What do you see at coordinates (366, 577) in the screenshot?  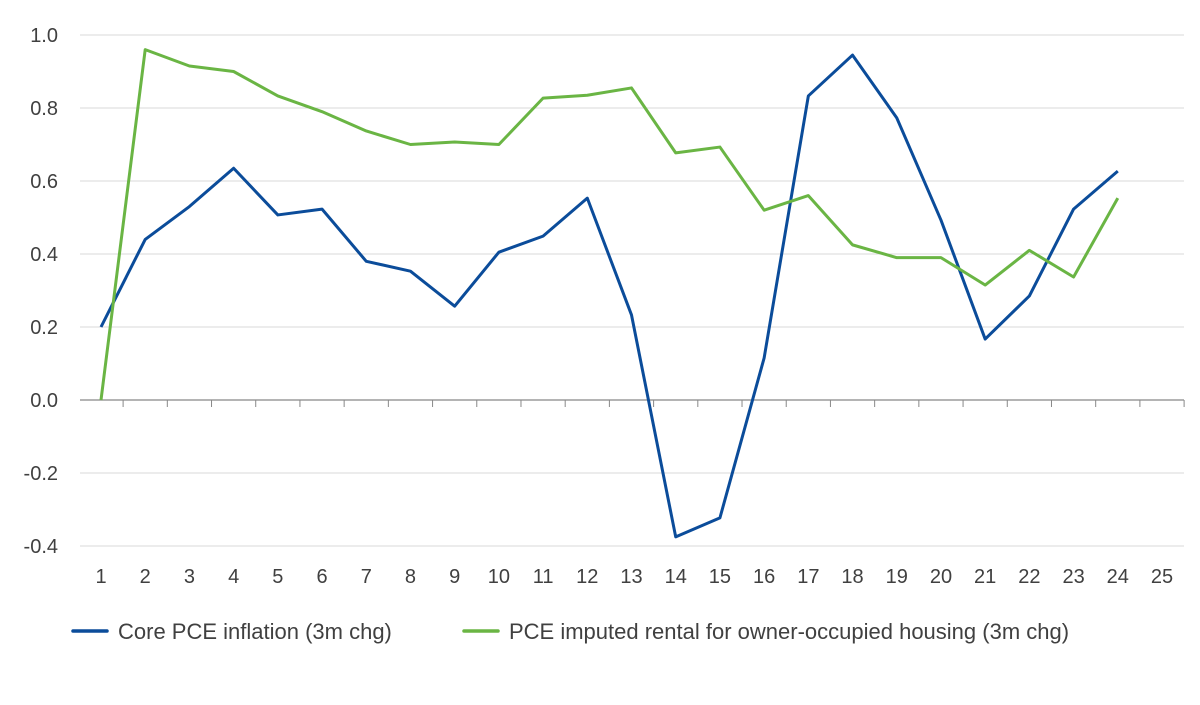 I see `x-tick-label: 7` at bounding box center [366, 577].